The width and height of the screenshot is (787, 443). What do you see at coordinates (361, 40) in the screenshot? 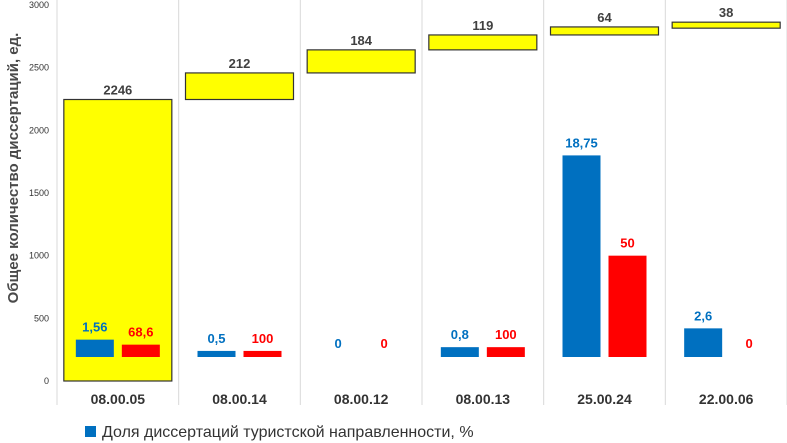
I see `total-label: 184` at bounding box center [361, 40].